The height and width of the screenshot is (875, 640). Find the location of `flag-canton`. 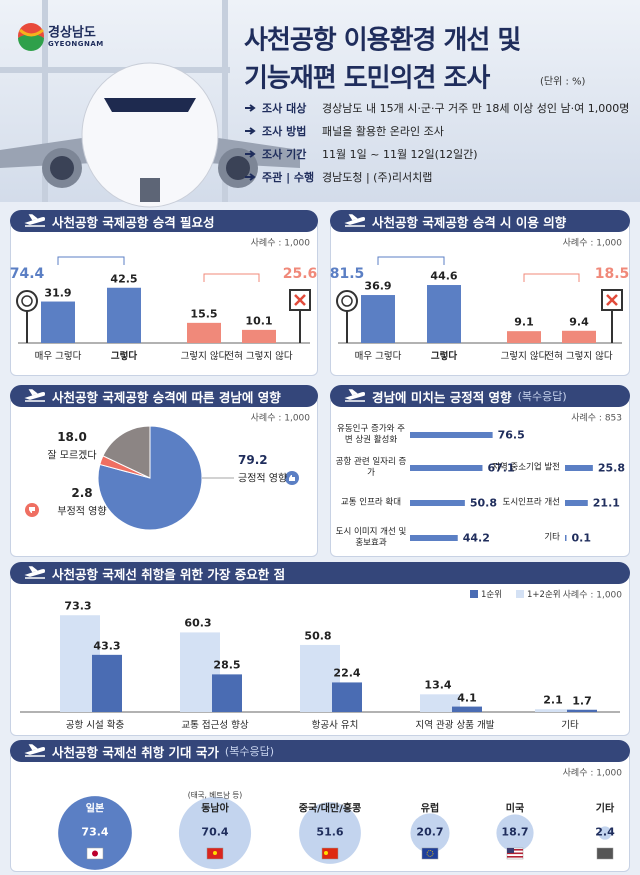

flag-canton is located at coordinates (510, 850).